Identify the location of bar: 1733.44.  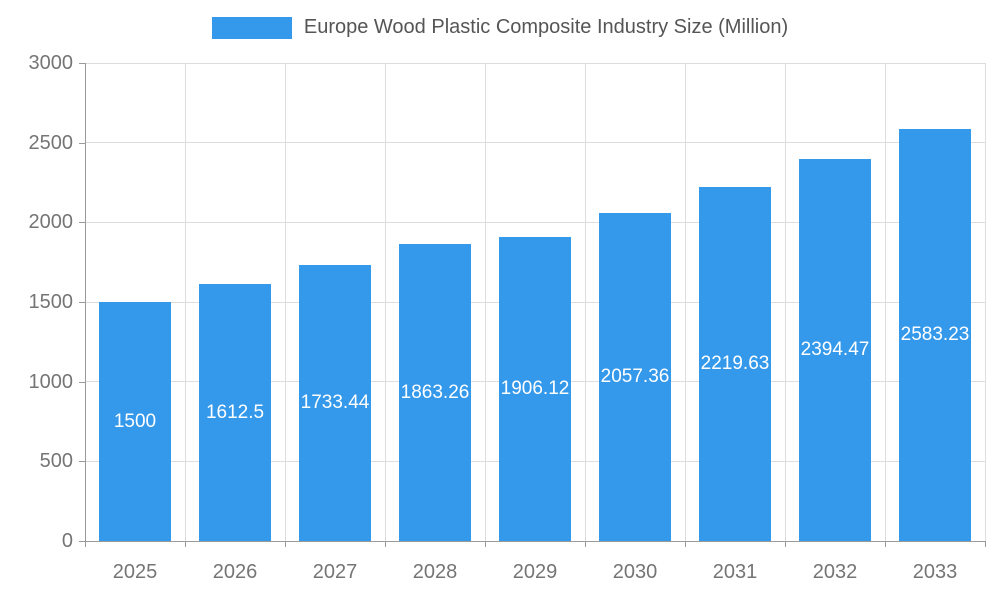
(335, 403).